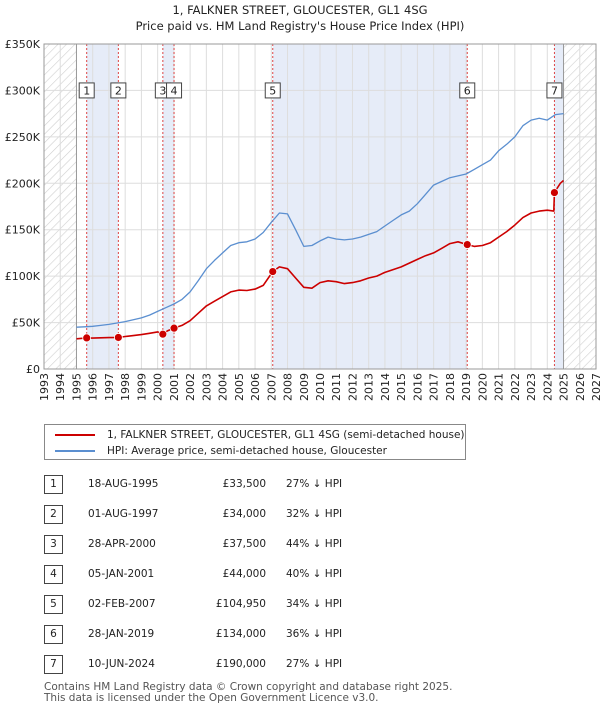 This screenshot has height=710, width=600. I want to click on transaction-number-badge: 5, so click(53, 604).